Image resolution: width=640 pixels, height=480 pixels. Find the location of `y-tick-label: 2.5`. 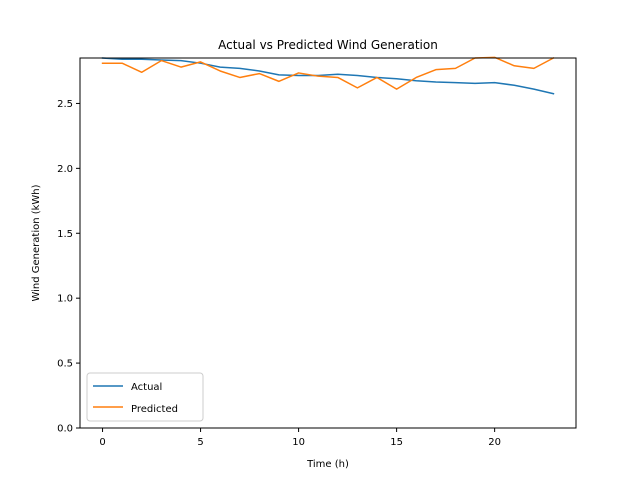

y-tick-label: 2.5 is located at coordinates (65, 104).